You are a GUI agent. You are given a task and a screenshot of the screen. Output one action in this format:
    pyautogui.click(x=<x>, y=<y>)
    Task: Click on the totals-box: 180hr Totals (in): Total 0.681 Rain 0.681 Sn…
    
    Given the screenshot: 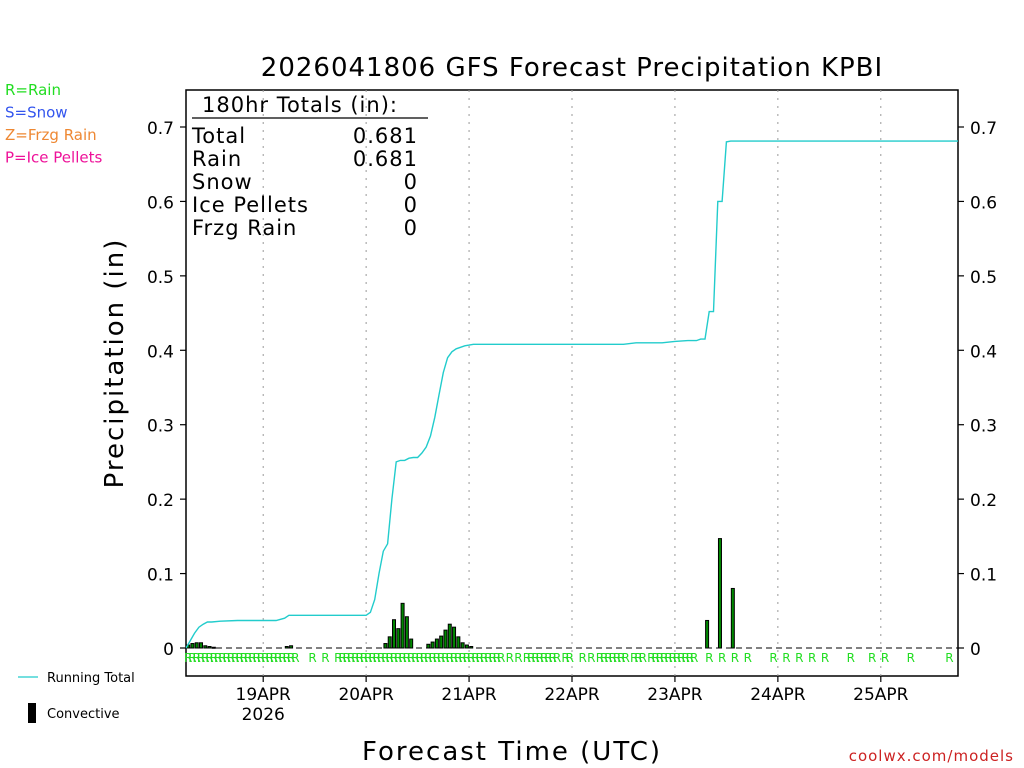 What is the action you would take?
    pyautogui.click(x=309, y=166)
    